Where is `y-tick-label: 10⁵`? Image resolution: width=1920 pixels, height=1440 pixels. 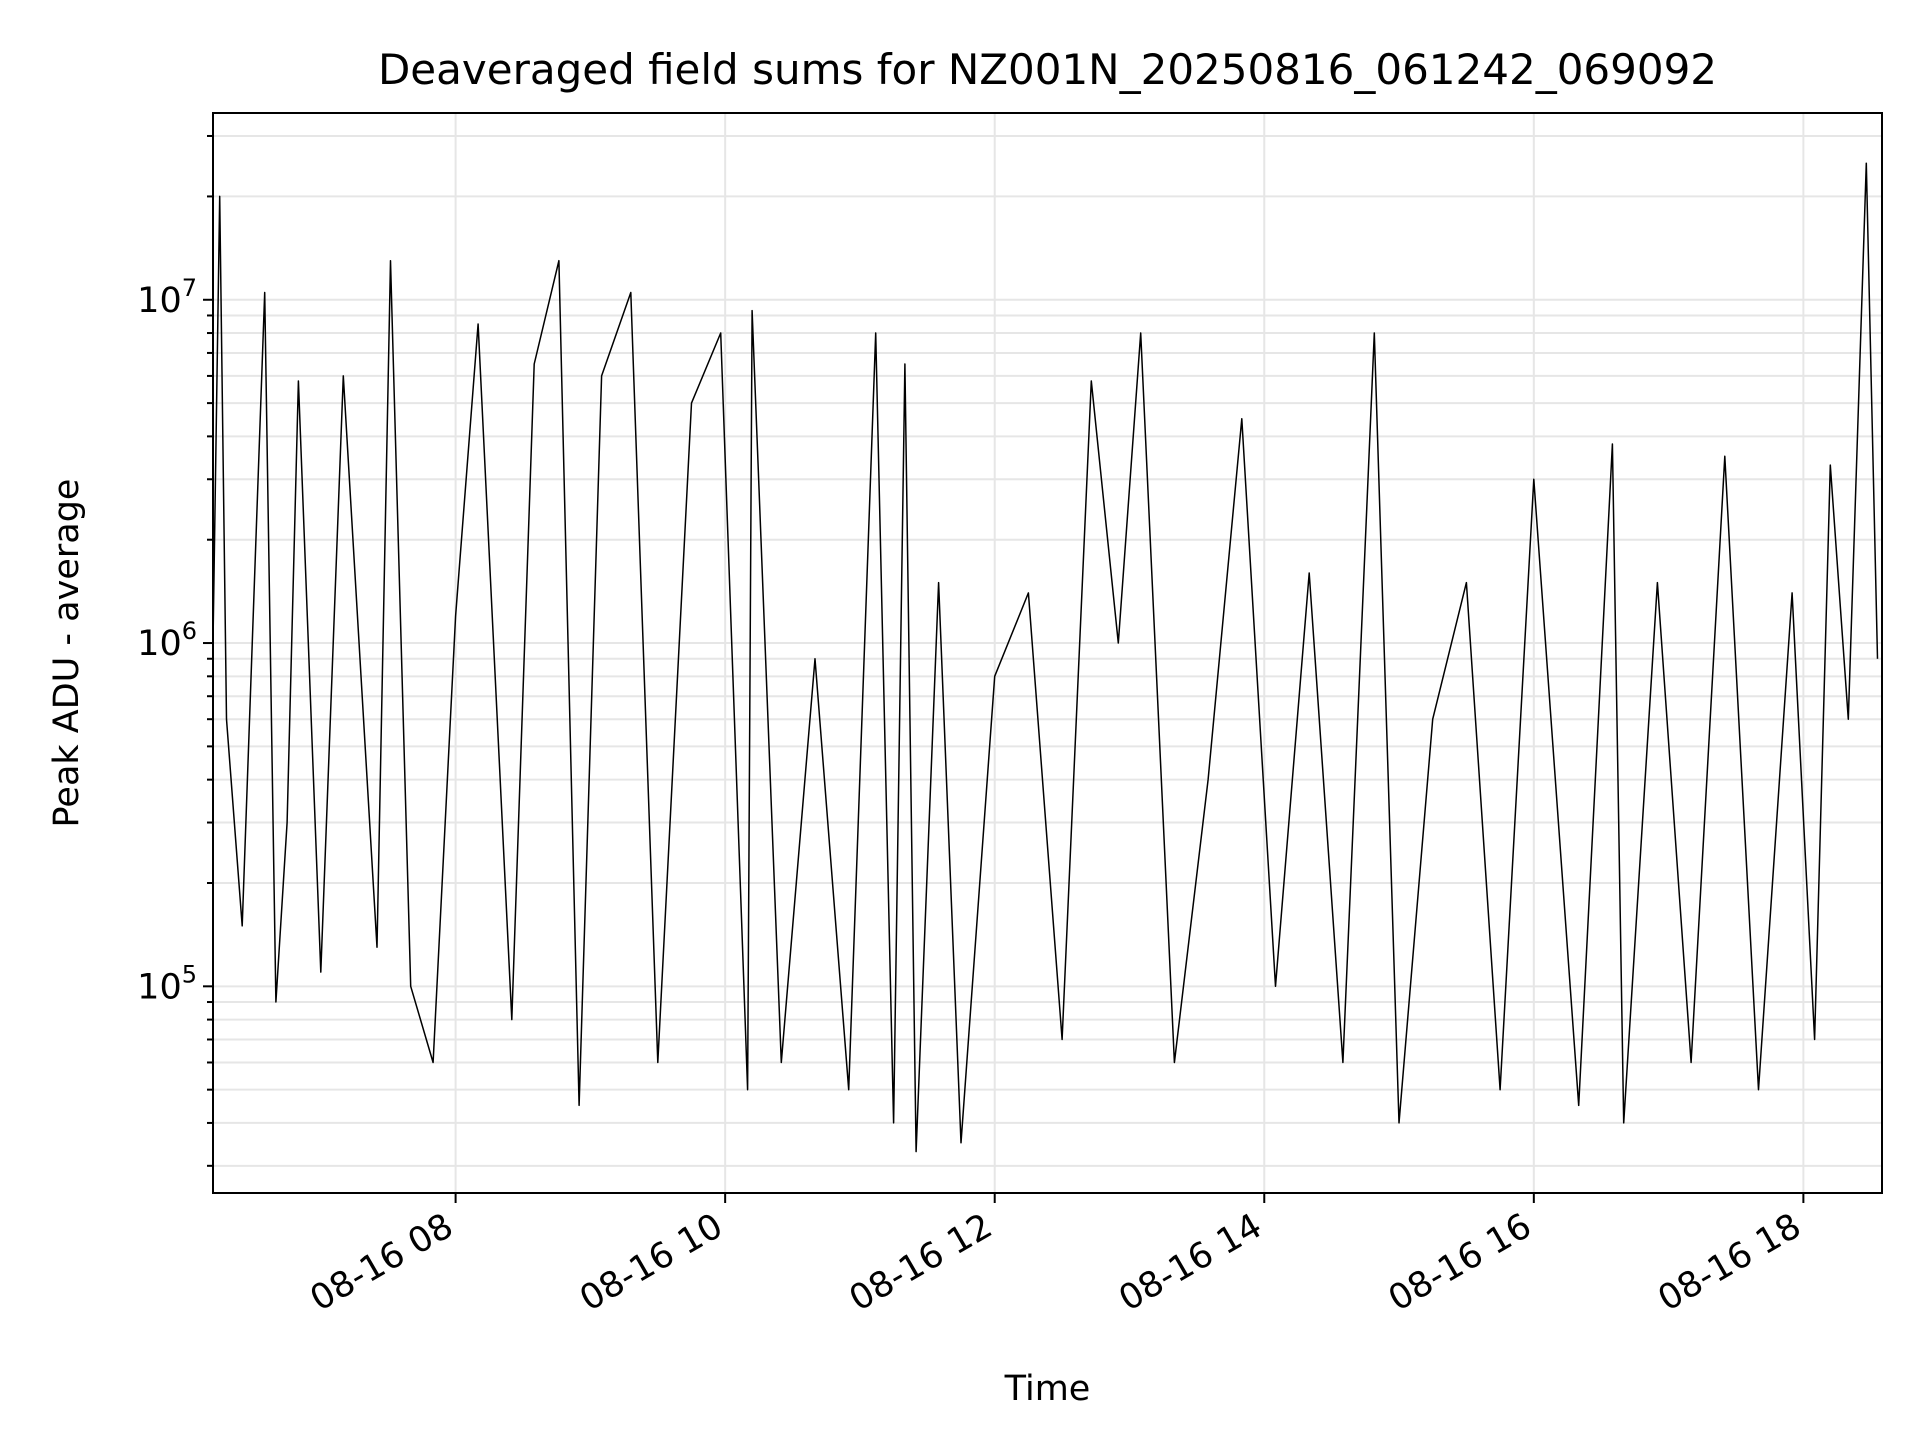 y-tick-label: 10⁵ is located at coordinates (167, 983).